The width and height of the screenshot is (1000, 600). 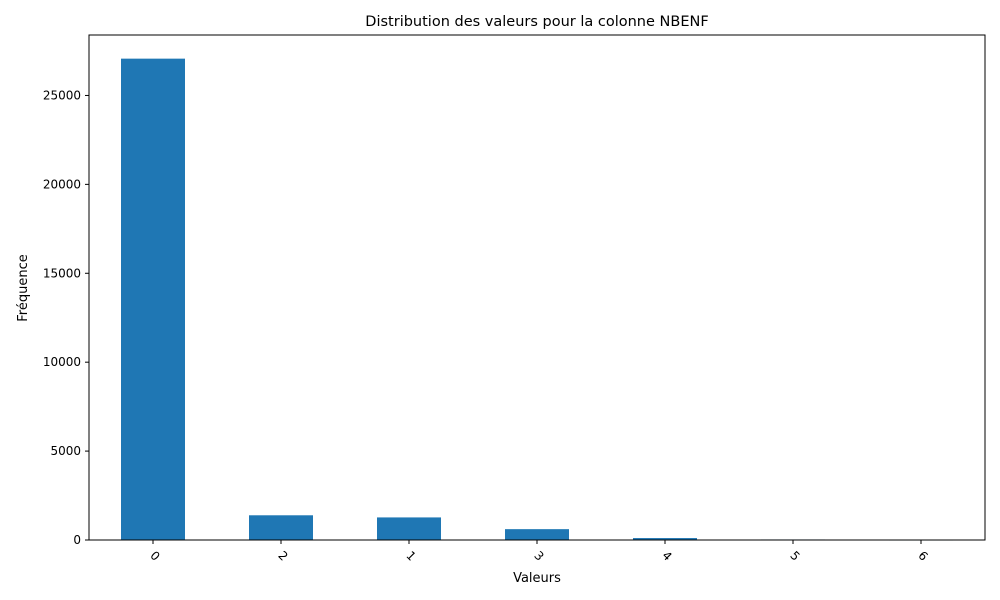 What do you see at coordinates (62, 273) in the screenshot?
I see `y-tick-label: 15000` at bounding box center [62, 273].